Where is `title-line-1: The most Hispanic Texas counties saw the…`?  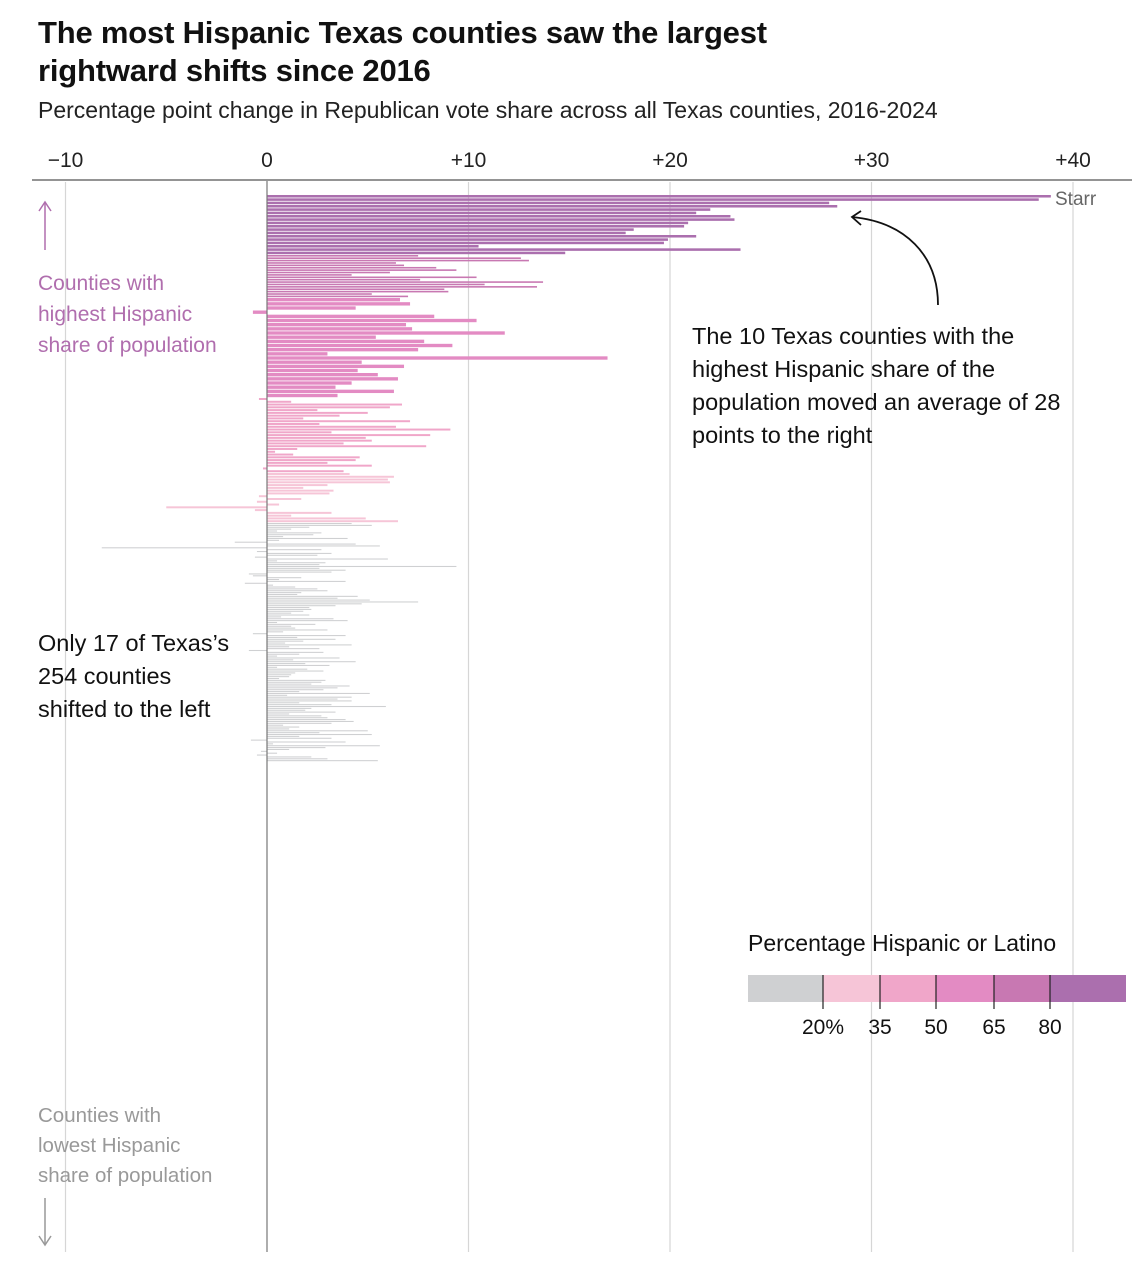 title-line-1: The most Hispanic Texas counties saw the… is located at coordinates (402, 32).